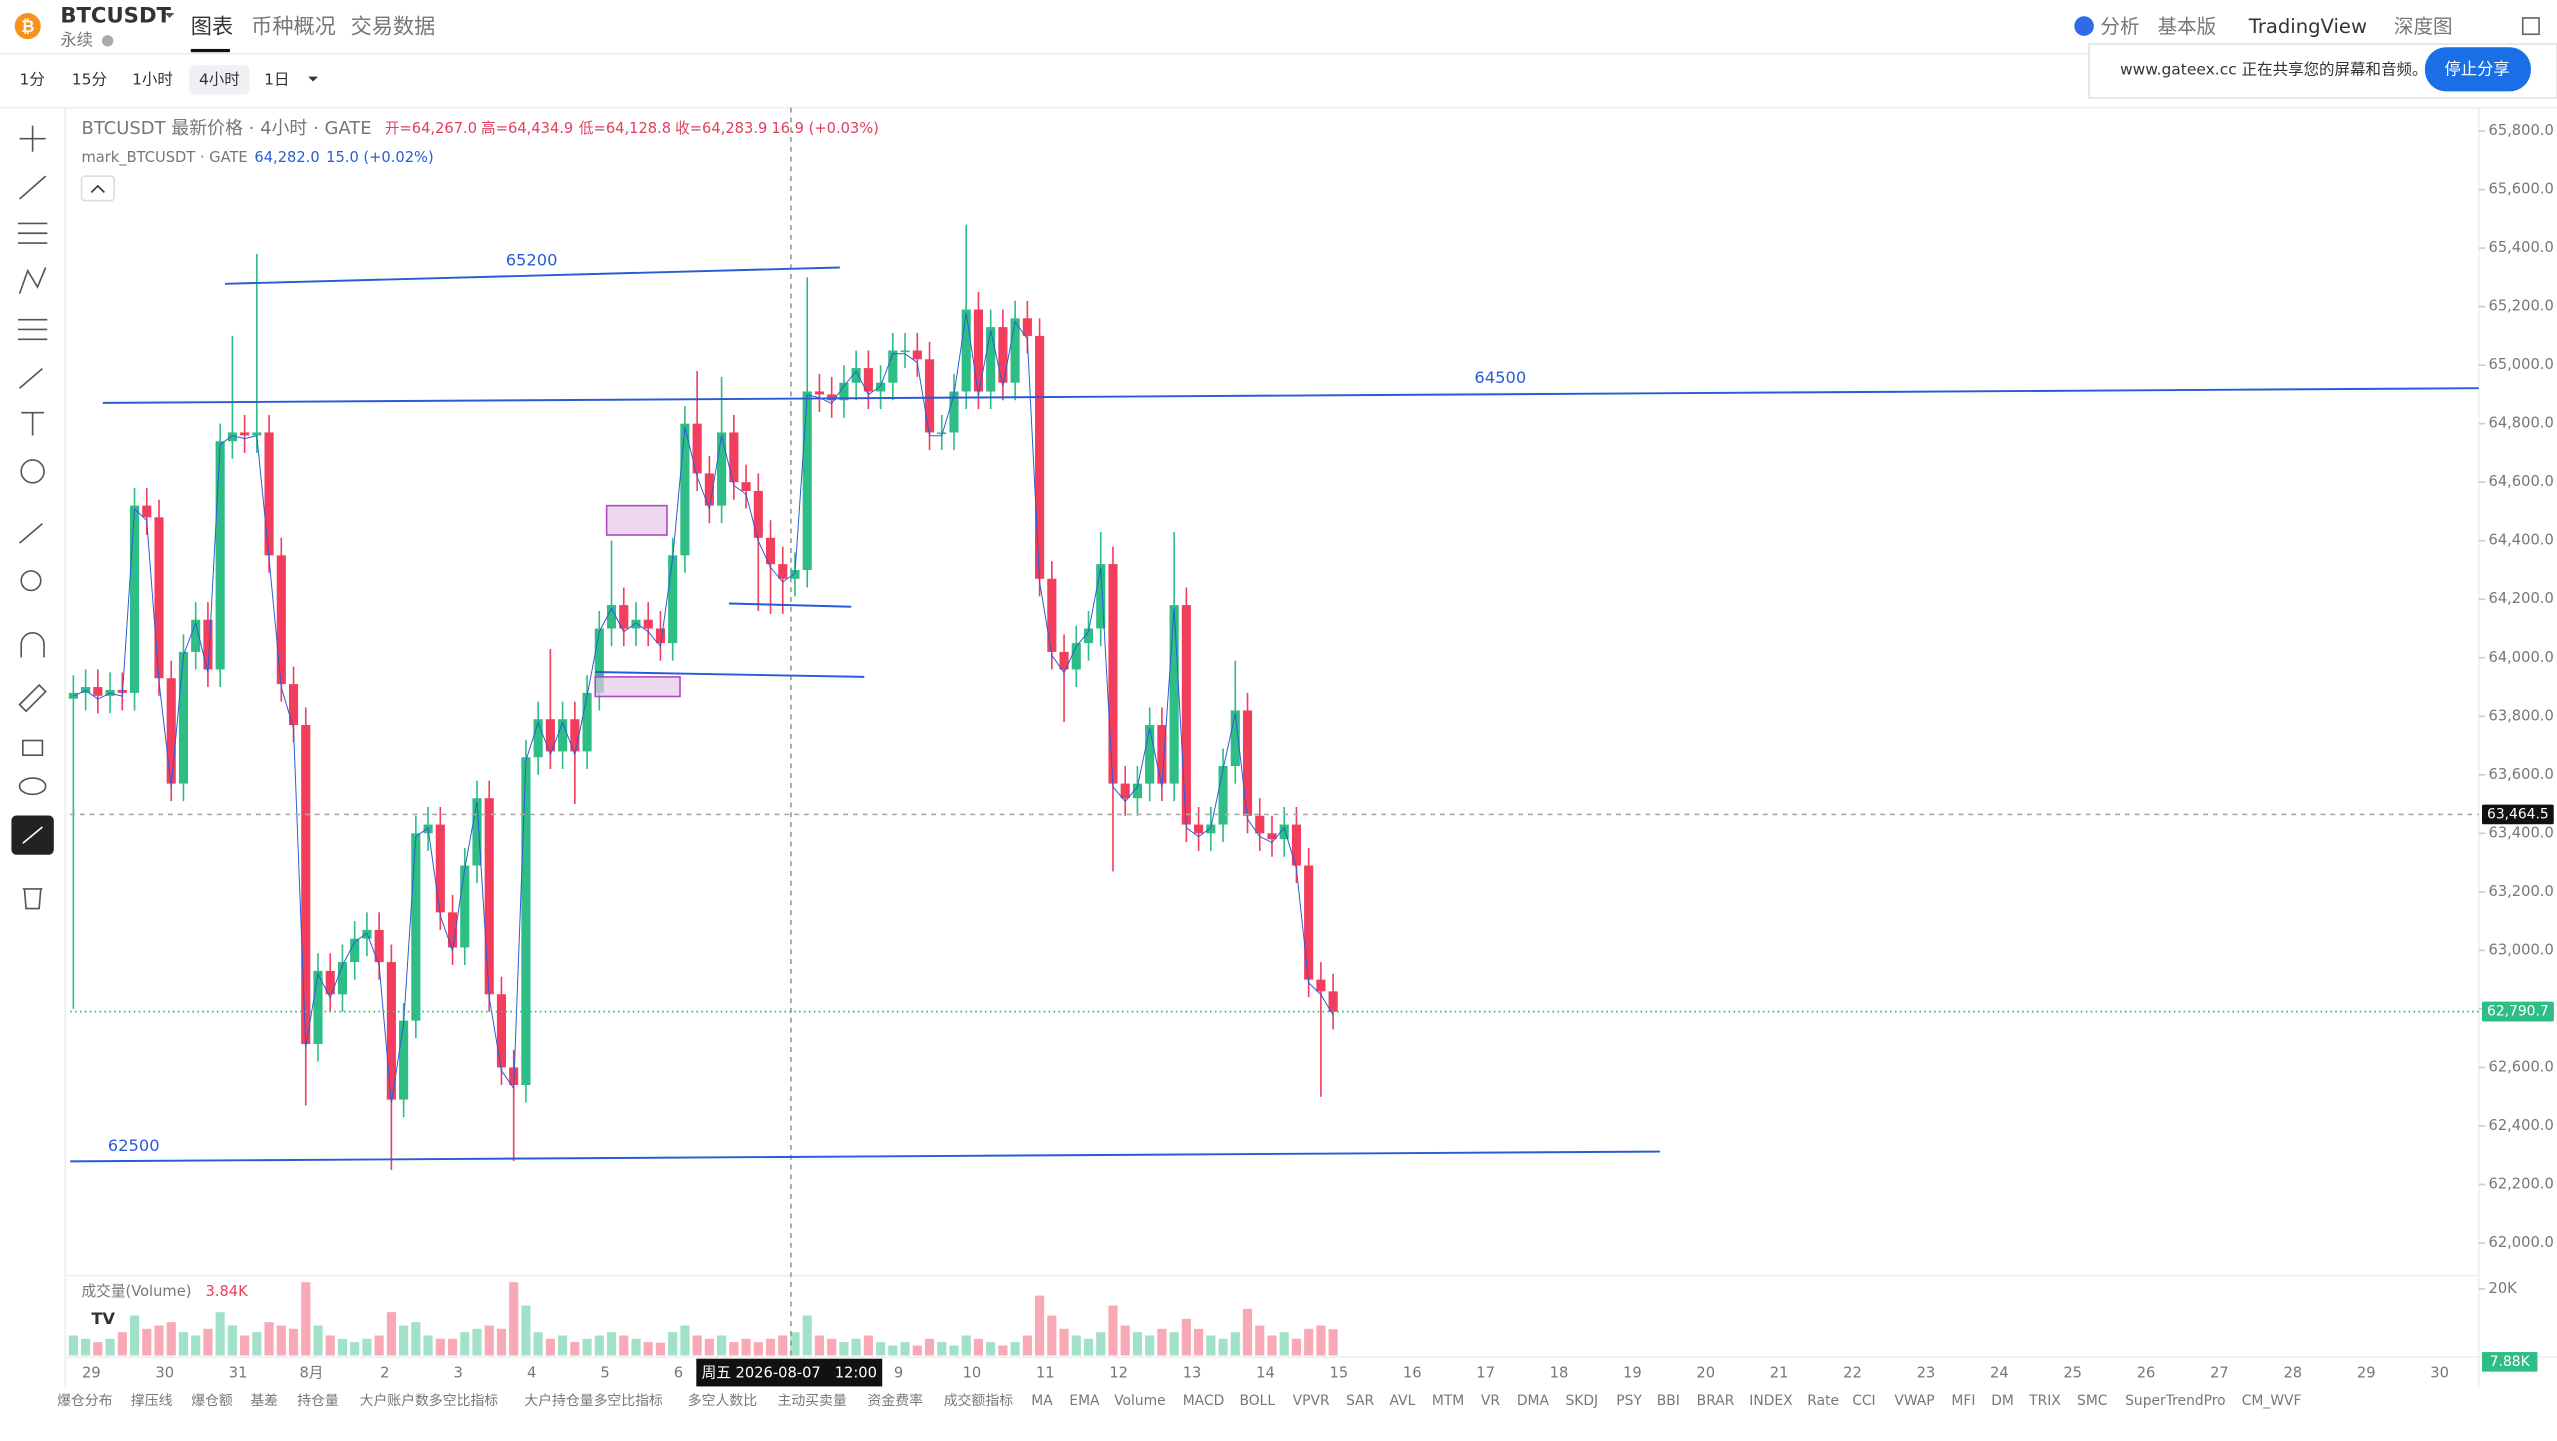  What do you see at coordinates (1823, 1401) in the screenshot?
I see `indicator: Rate` at bounding box center [1823, 1401].